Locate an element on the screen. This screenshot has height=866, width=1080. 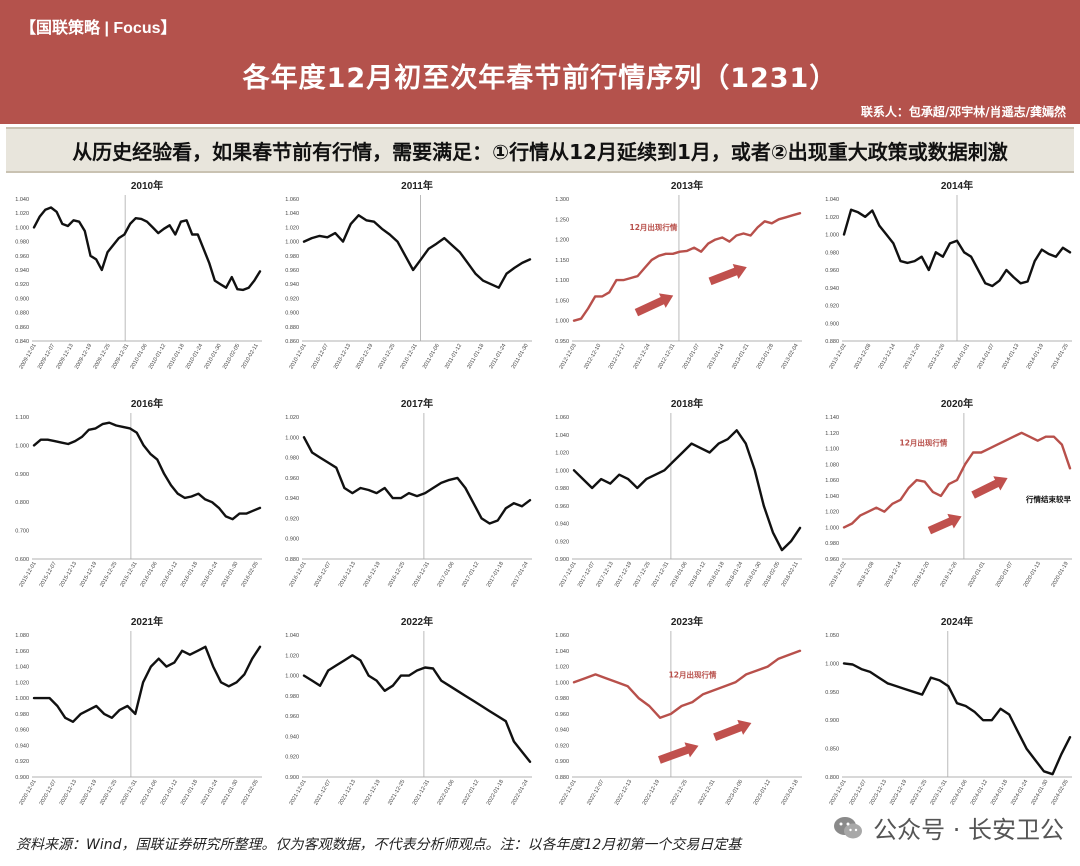
x-tick-label: 2010-12-13 is located at coordinates (342, 356).